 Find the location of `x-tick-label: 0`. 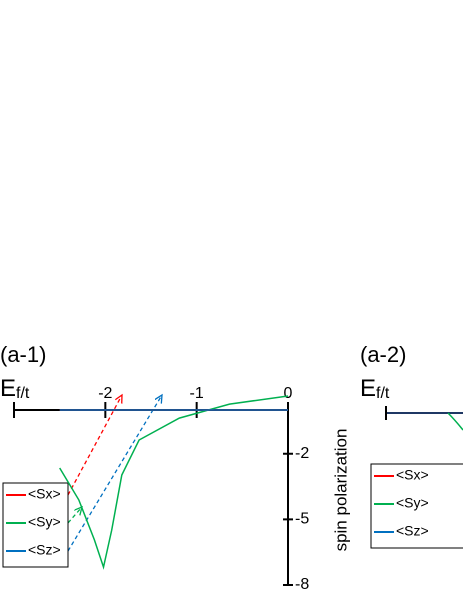

x-tick-label: 0 is located at coordinates (288, 393).